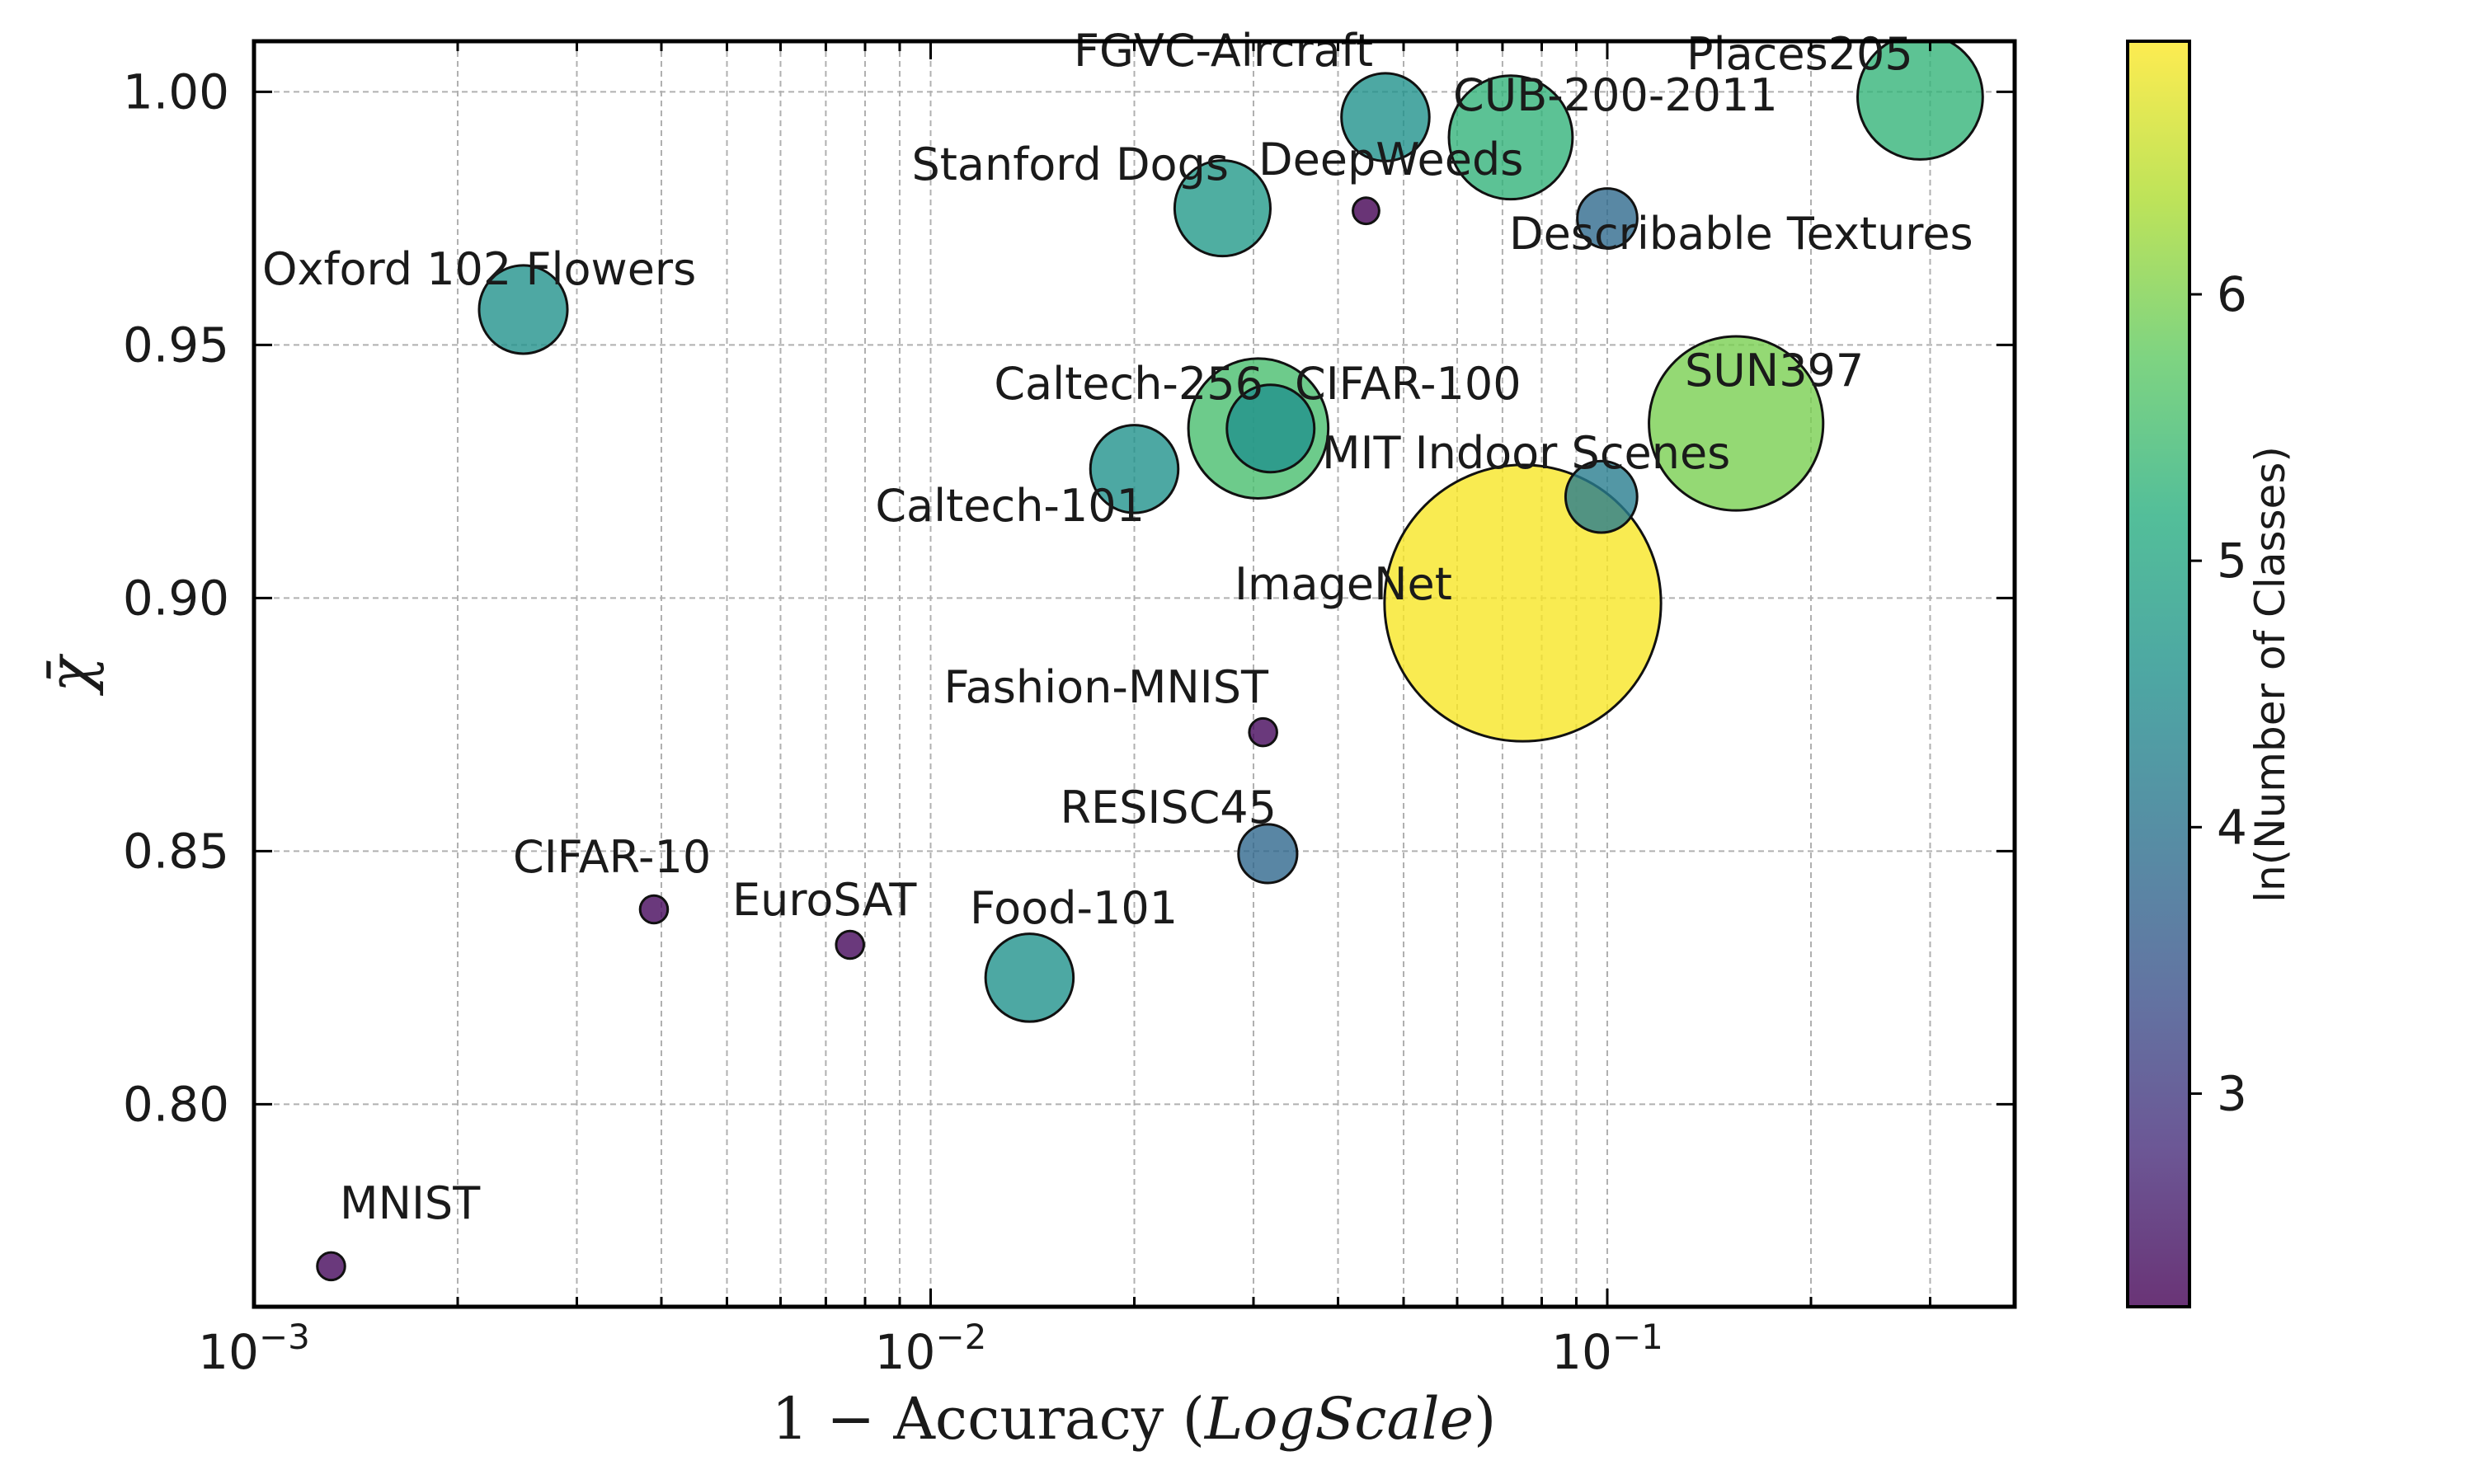 This screenshot has width=2474, height=1484. I want to click on point-label: FGVC-Aircraft, so click(1223, 51).